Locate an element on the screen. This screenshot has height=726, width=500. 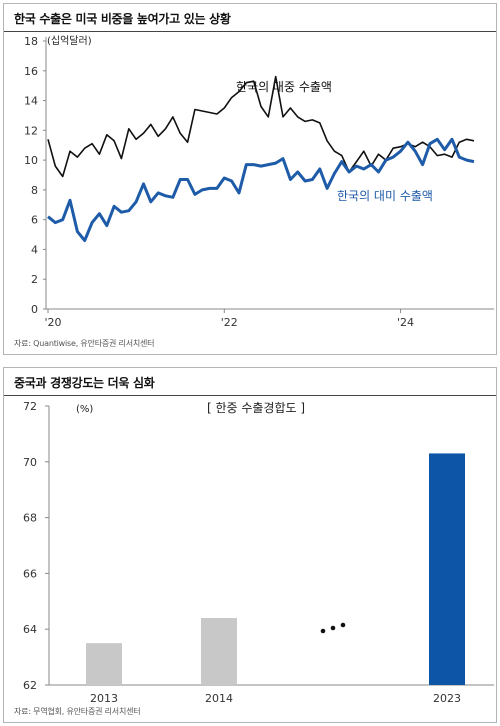
y-tick-label: 0 is located at coordinates (34, 309).